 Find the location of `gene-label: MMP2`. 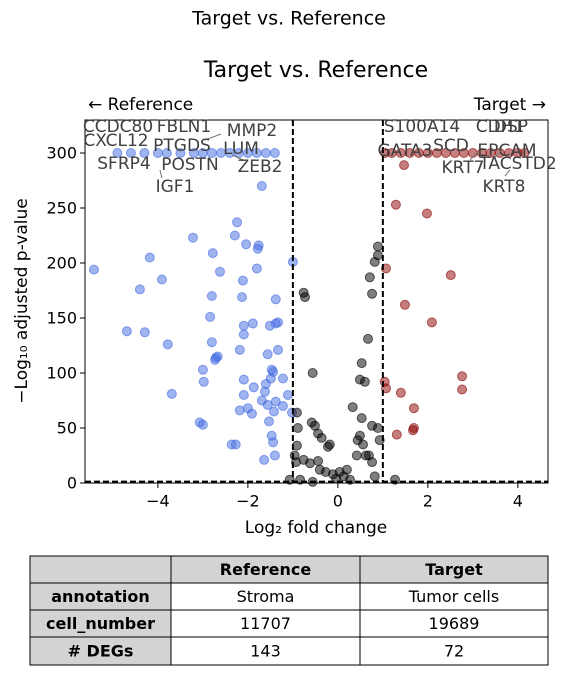

gene-label: MMP2 is located at coordinates (252, 131).